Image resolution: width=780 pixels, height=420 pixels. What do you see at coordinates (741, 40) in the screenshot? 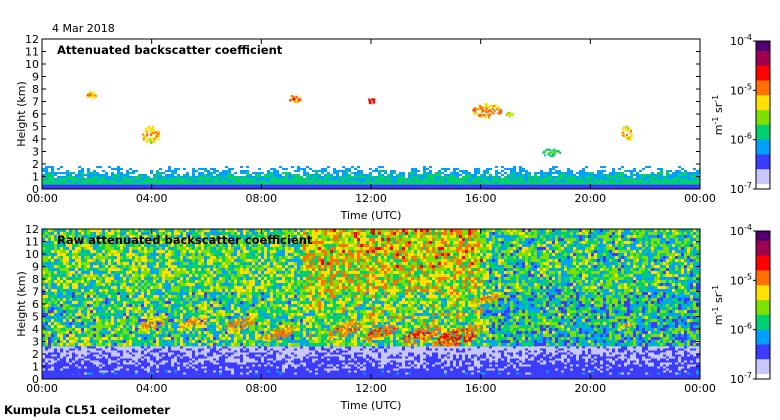
I see `colorbar-tick-label: 10⁻⁴` at bounding box center [741, 40].